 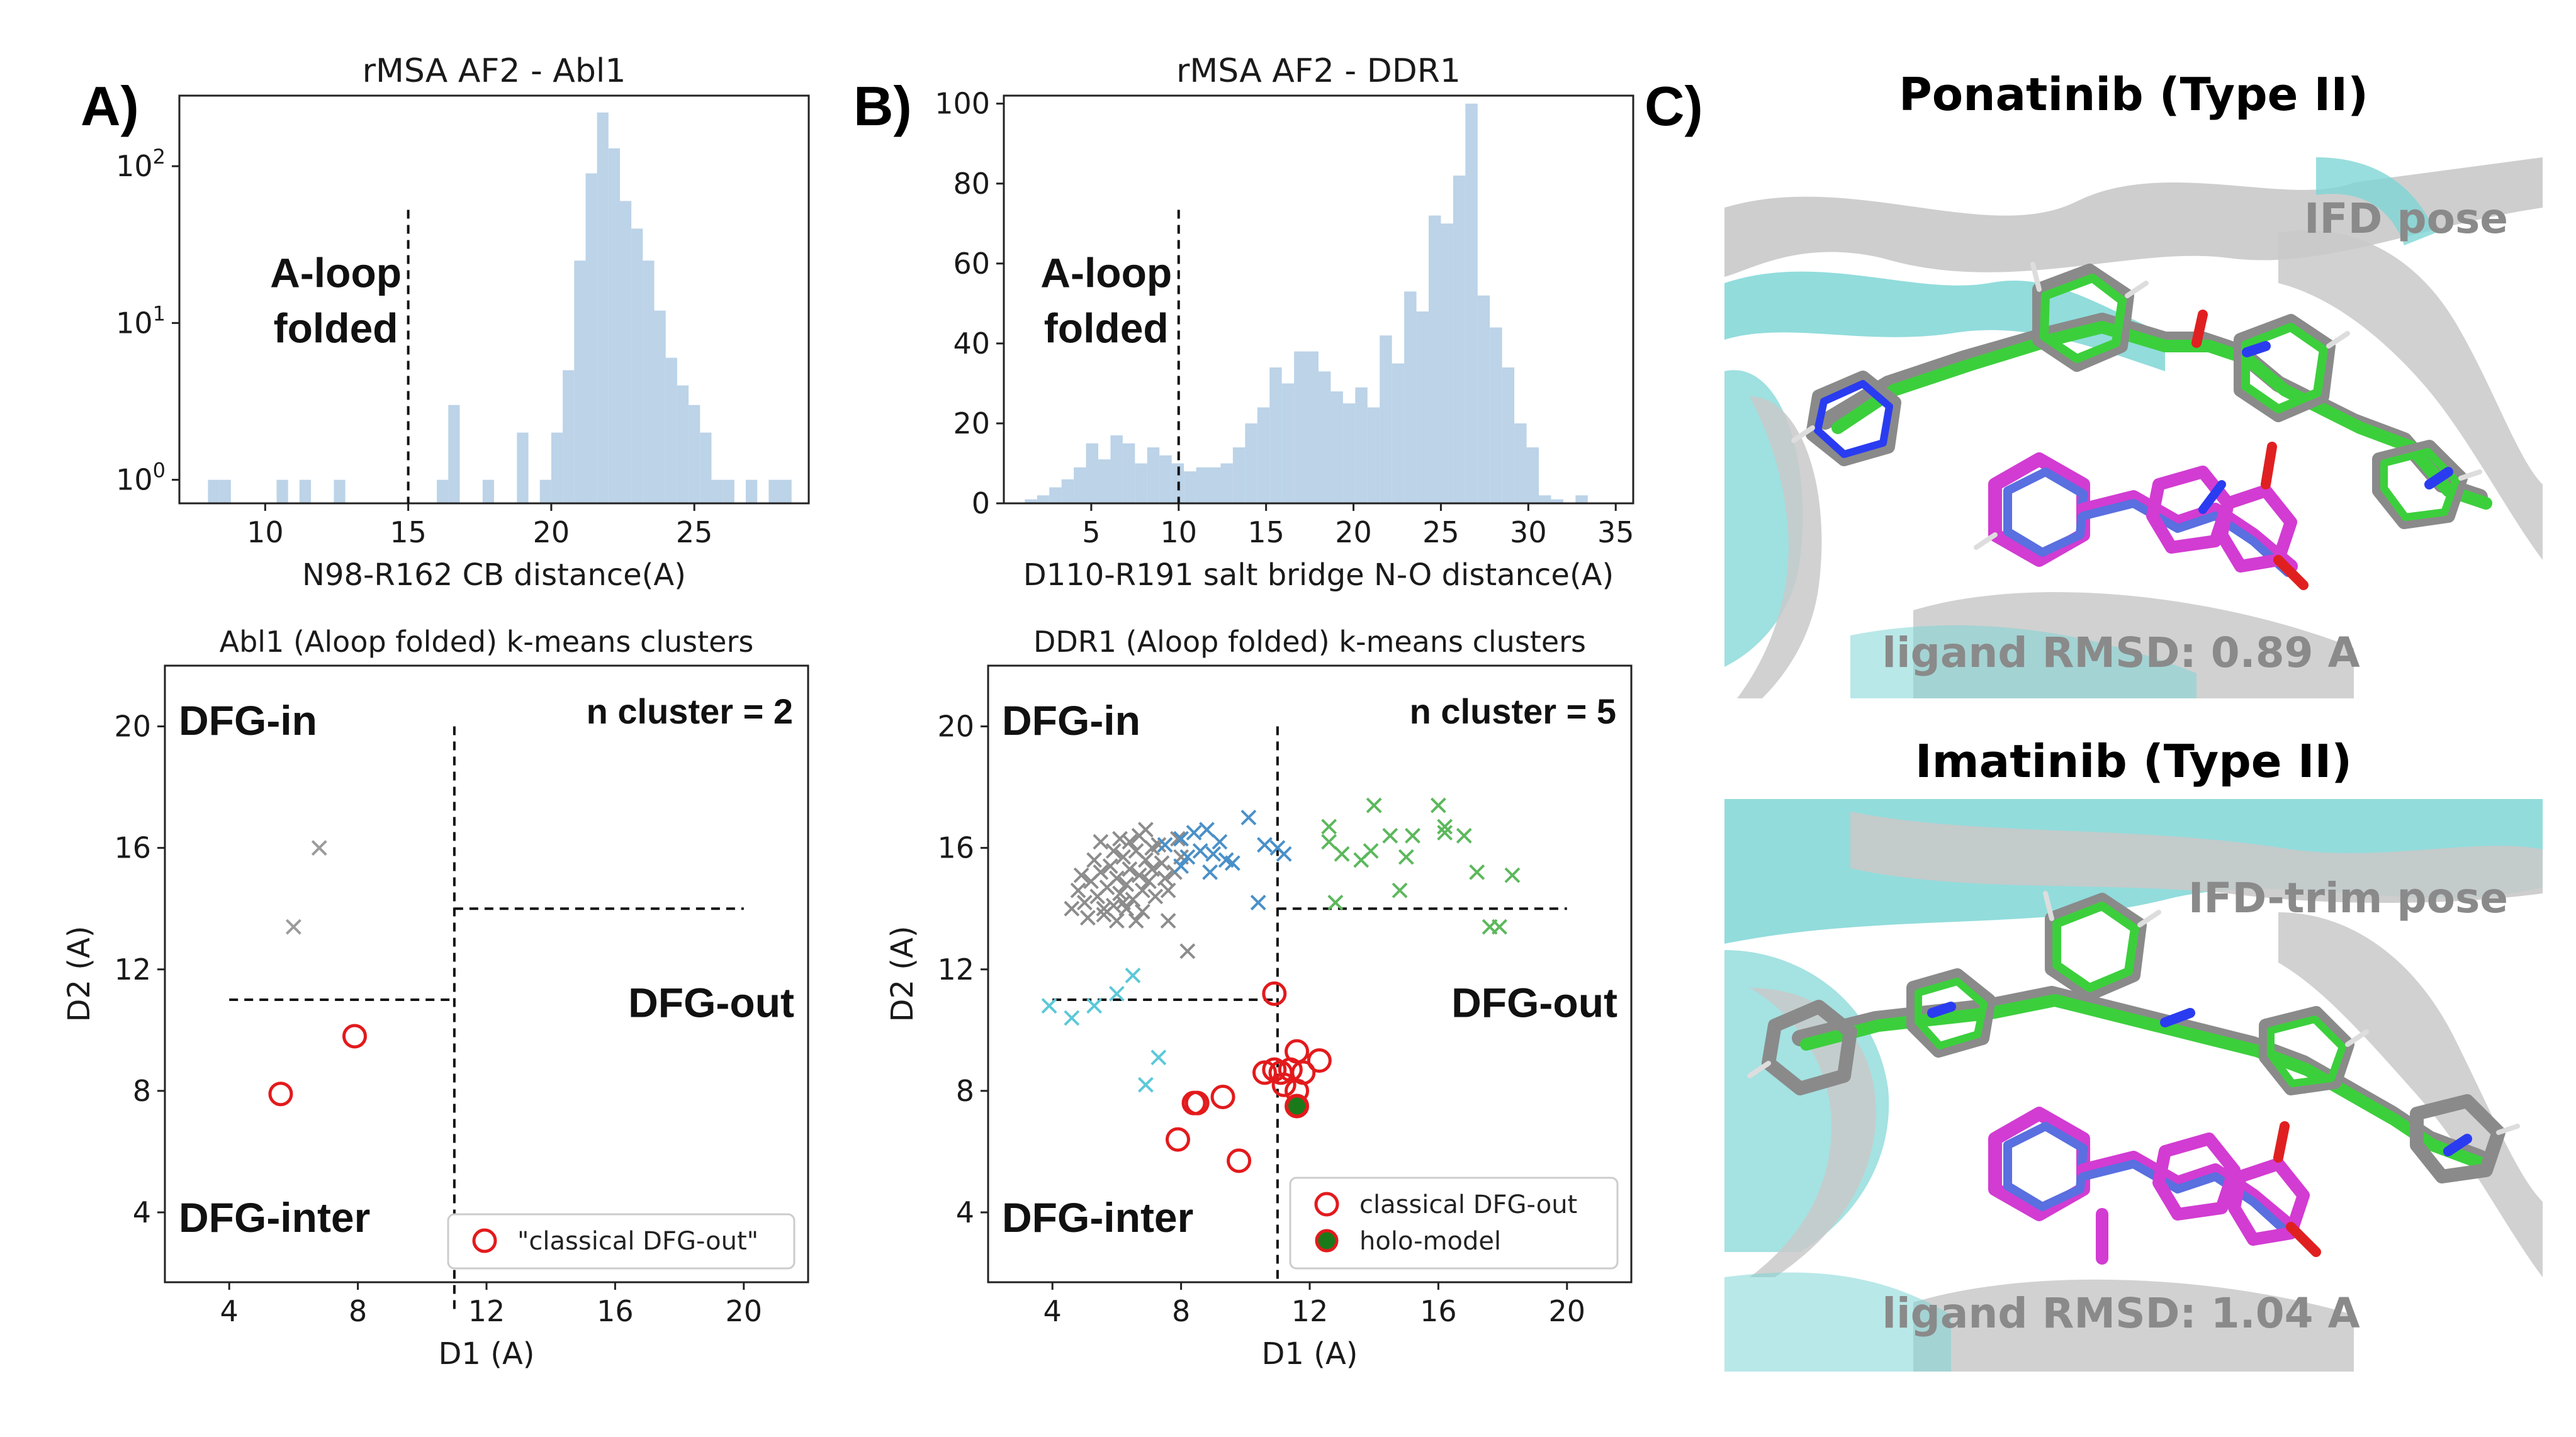 What do you see at coordinates (1468, 1204) in the screenshot?
I see `legend-label: classical DFG-out` at bounding box center [1468, 1204].